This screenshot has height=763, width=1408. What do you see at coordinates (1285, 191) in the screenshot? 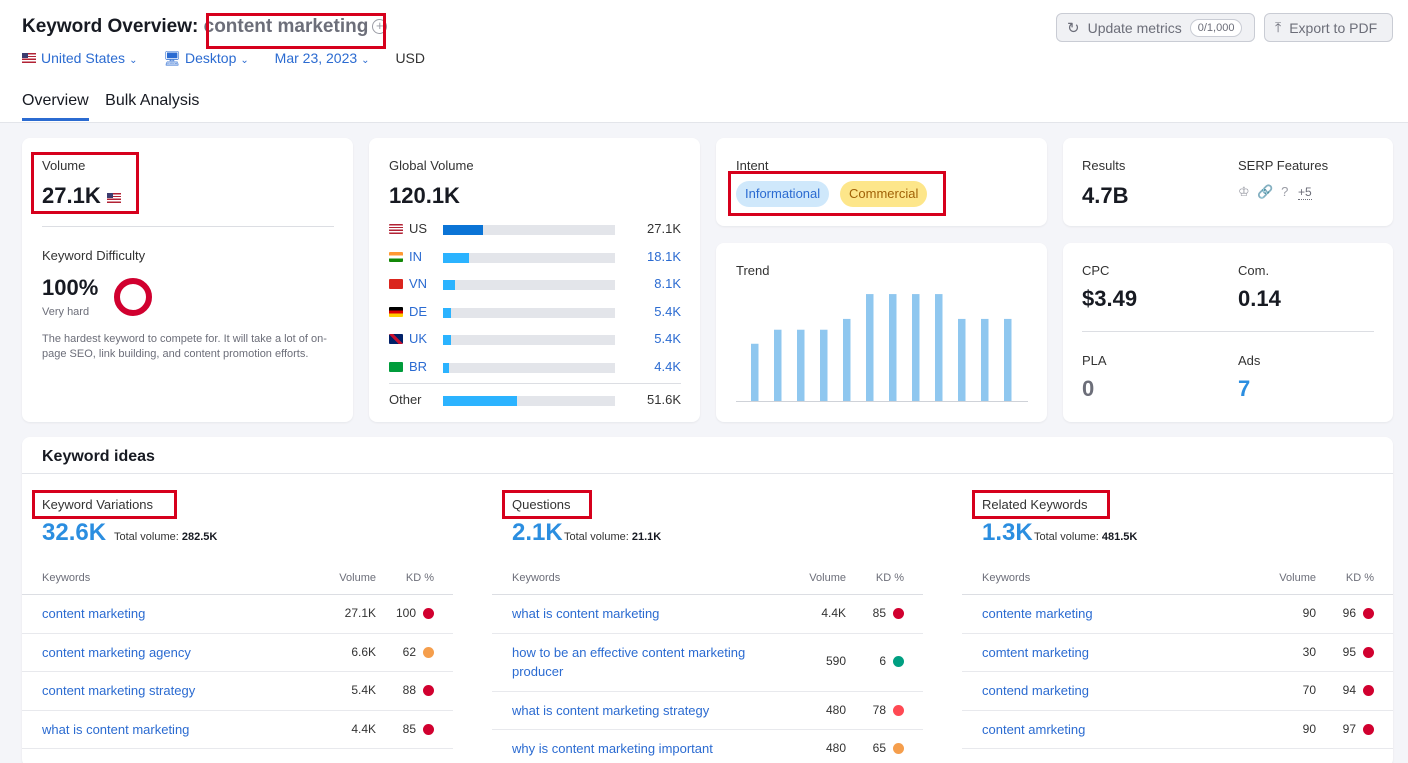
I see `question-icon: ?` at bounding box center [1285, 191].